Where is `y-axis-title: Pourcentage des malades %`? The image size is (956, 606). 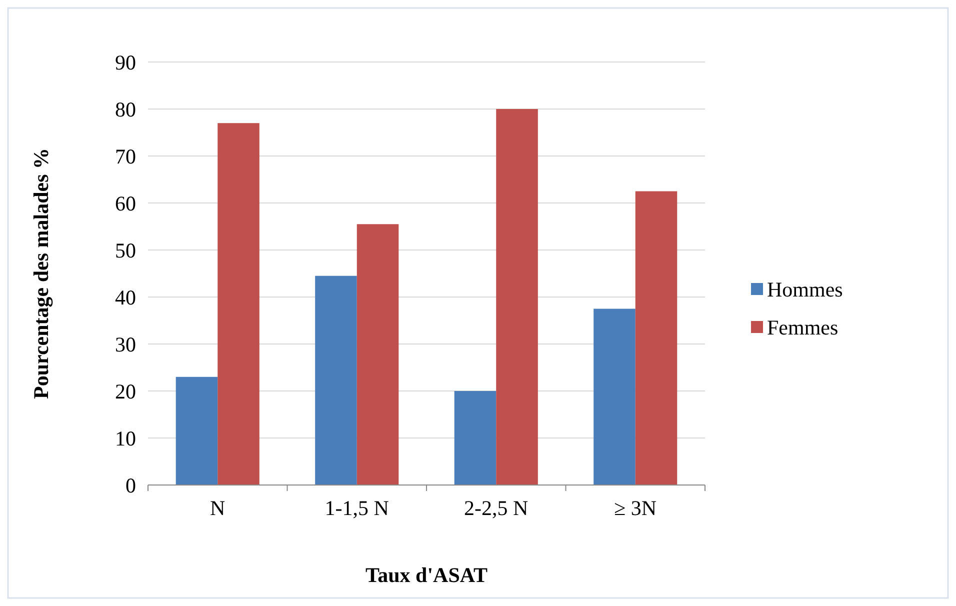
y-axis-title: Pourcentage des malades % is located at coordinates (41, 274).